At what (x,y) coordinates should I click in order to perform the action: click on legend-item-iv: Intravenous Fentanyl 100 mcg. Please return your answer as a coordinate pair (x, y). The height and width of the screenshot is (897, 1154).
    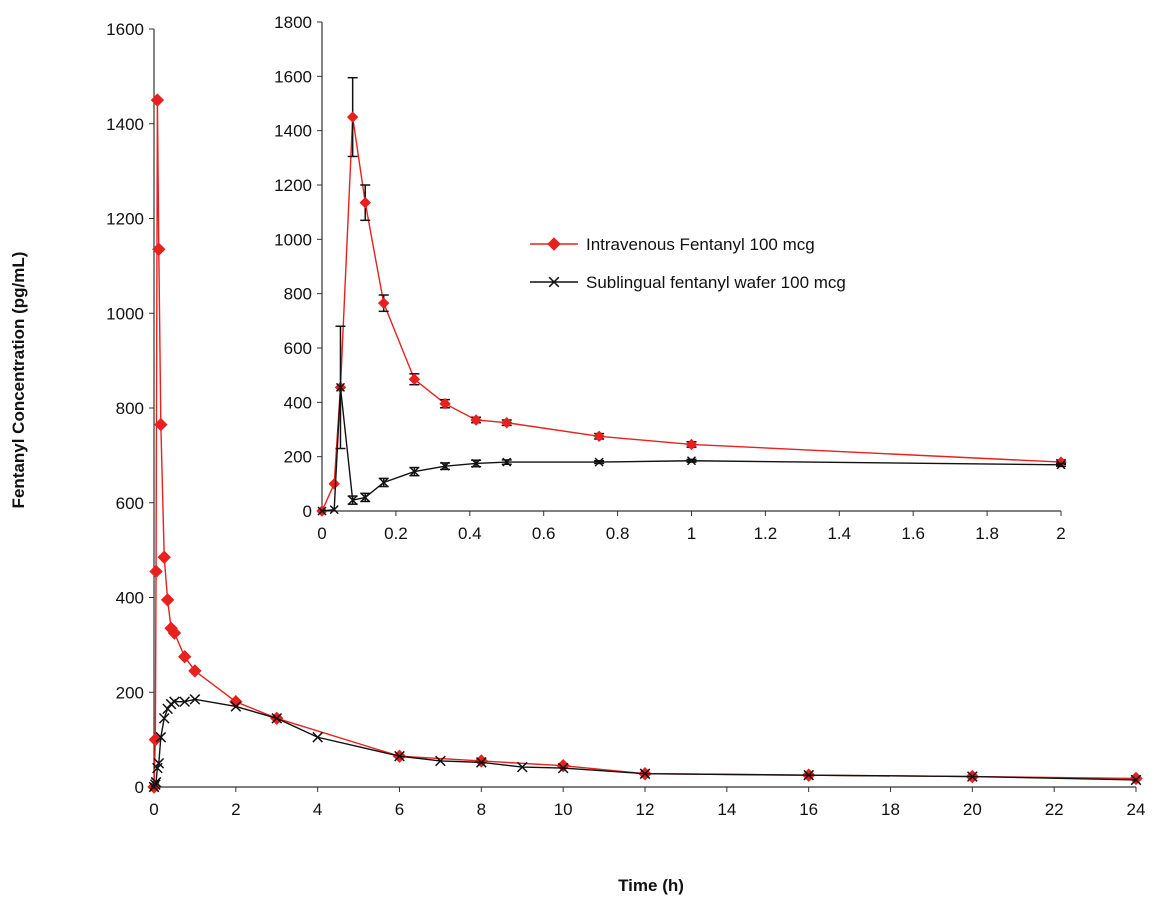
    Looking at the image, I should click on (672, 244).